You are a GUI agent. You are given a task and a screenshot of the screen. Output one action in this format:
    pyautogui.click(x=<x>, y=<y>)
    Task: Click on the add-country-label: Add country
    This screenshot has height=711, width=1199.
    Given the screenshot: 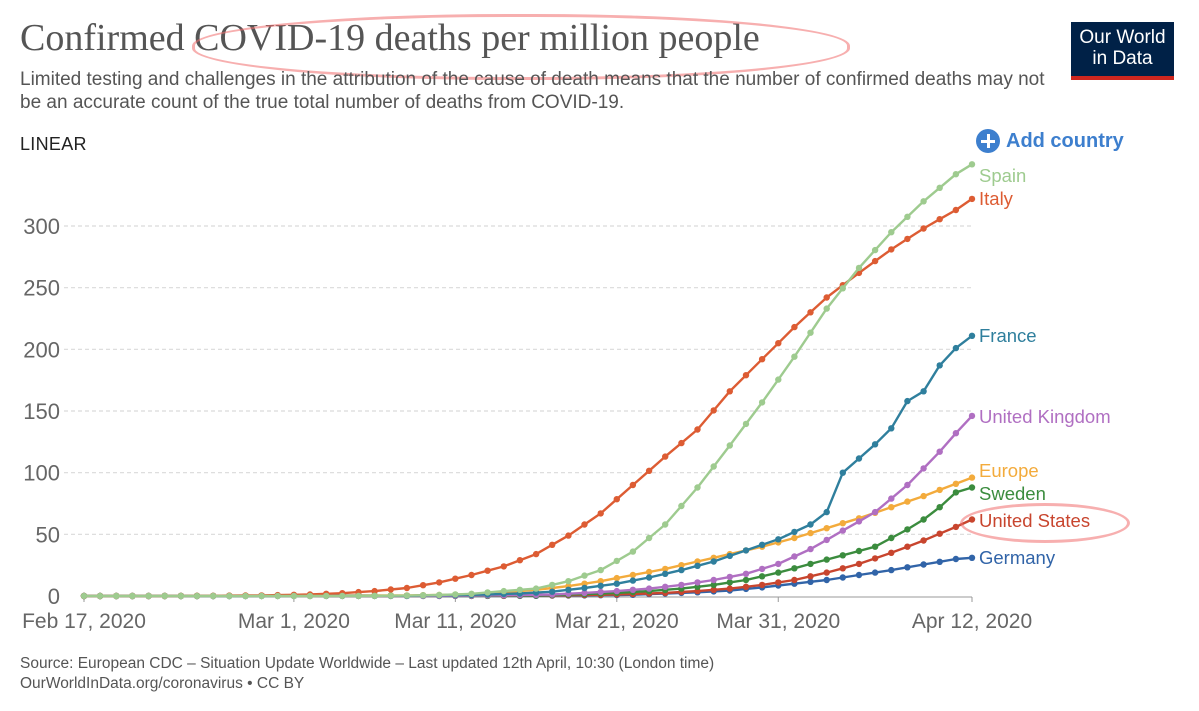 What is the action you would take?
    pyautogui.click(x=1065, y=140)
    